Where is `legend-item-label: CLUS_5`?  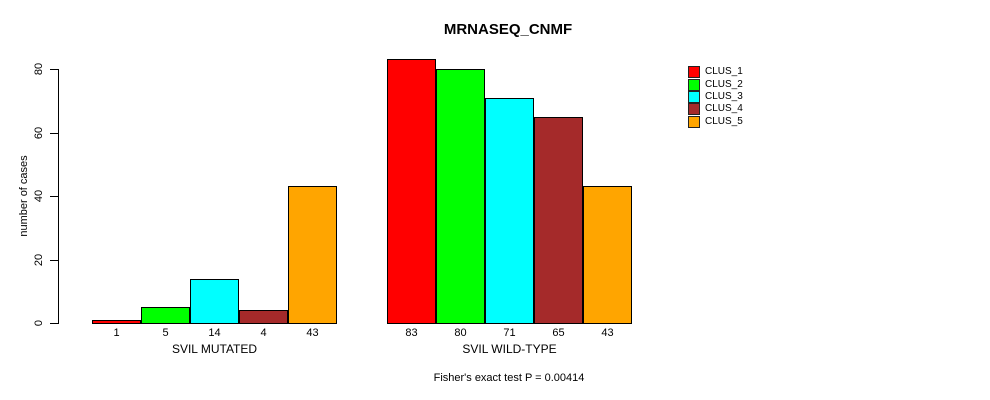 legend-item-label: CLUS_5 is located at coordinates (724, 121).